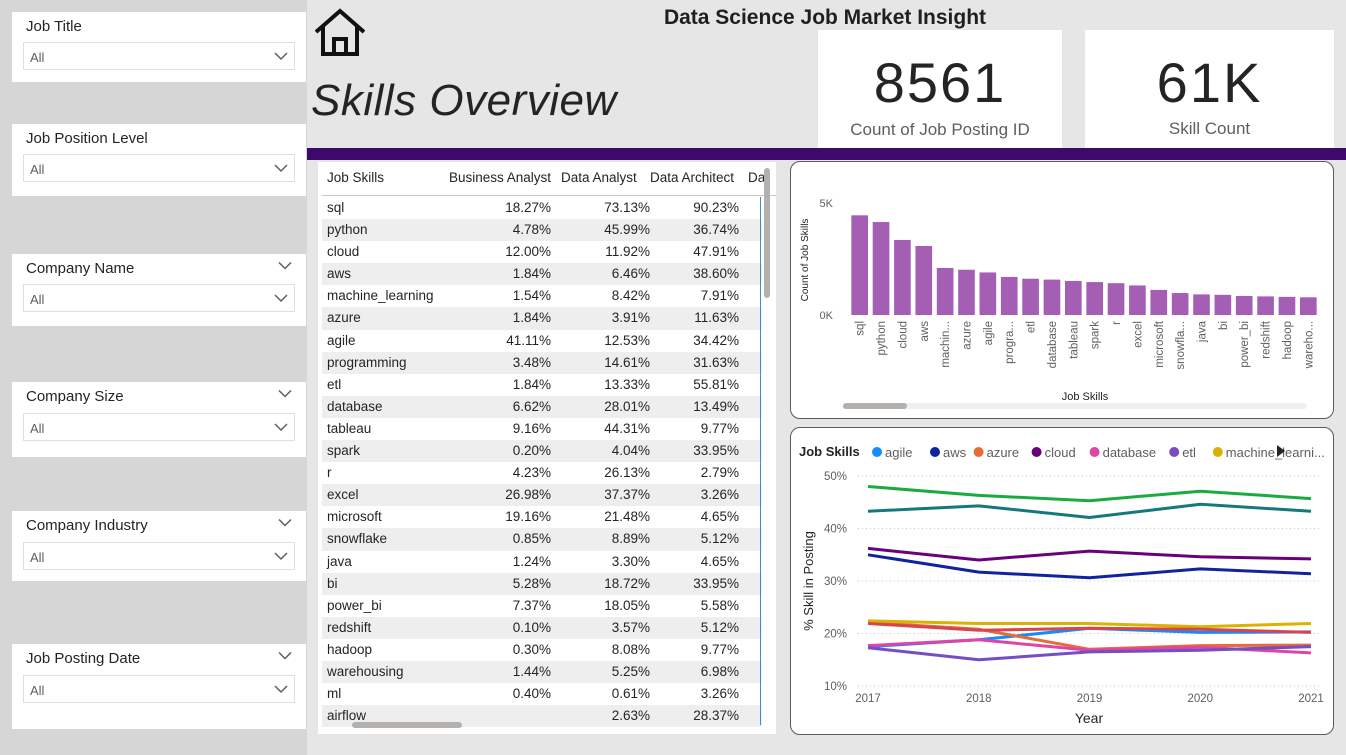  Describe the element at coordinates (159, 298) in the screenshot. I see `company-name-dropdown: All` at that location.